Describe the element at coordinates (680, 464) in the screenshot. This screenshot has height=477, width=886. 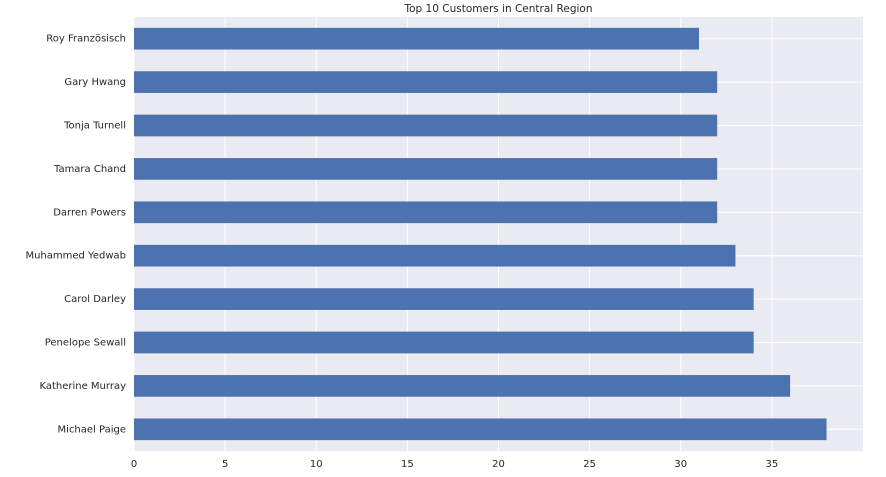
I see `x-tick-label: 30` at that location.